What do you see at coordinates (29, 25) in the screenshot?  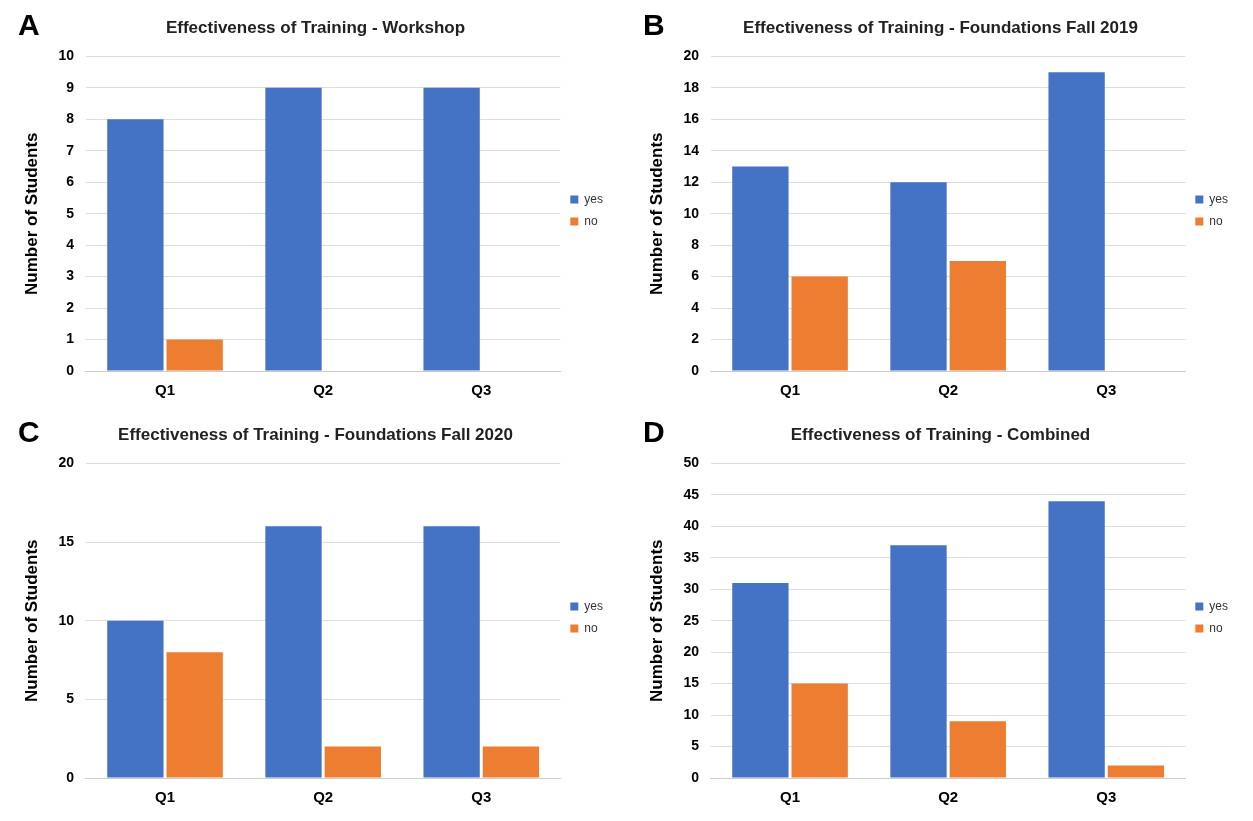 I see `text: A` at bounding box center [29, 25].